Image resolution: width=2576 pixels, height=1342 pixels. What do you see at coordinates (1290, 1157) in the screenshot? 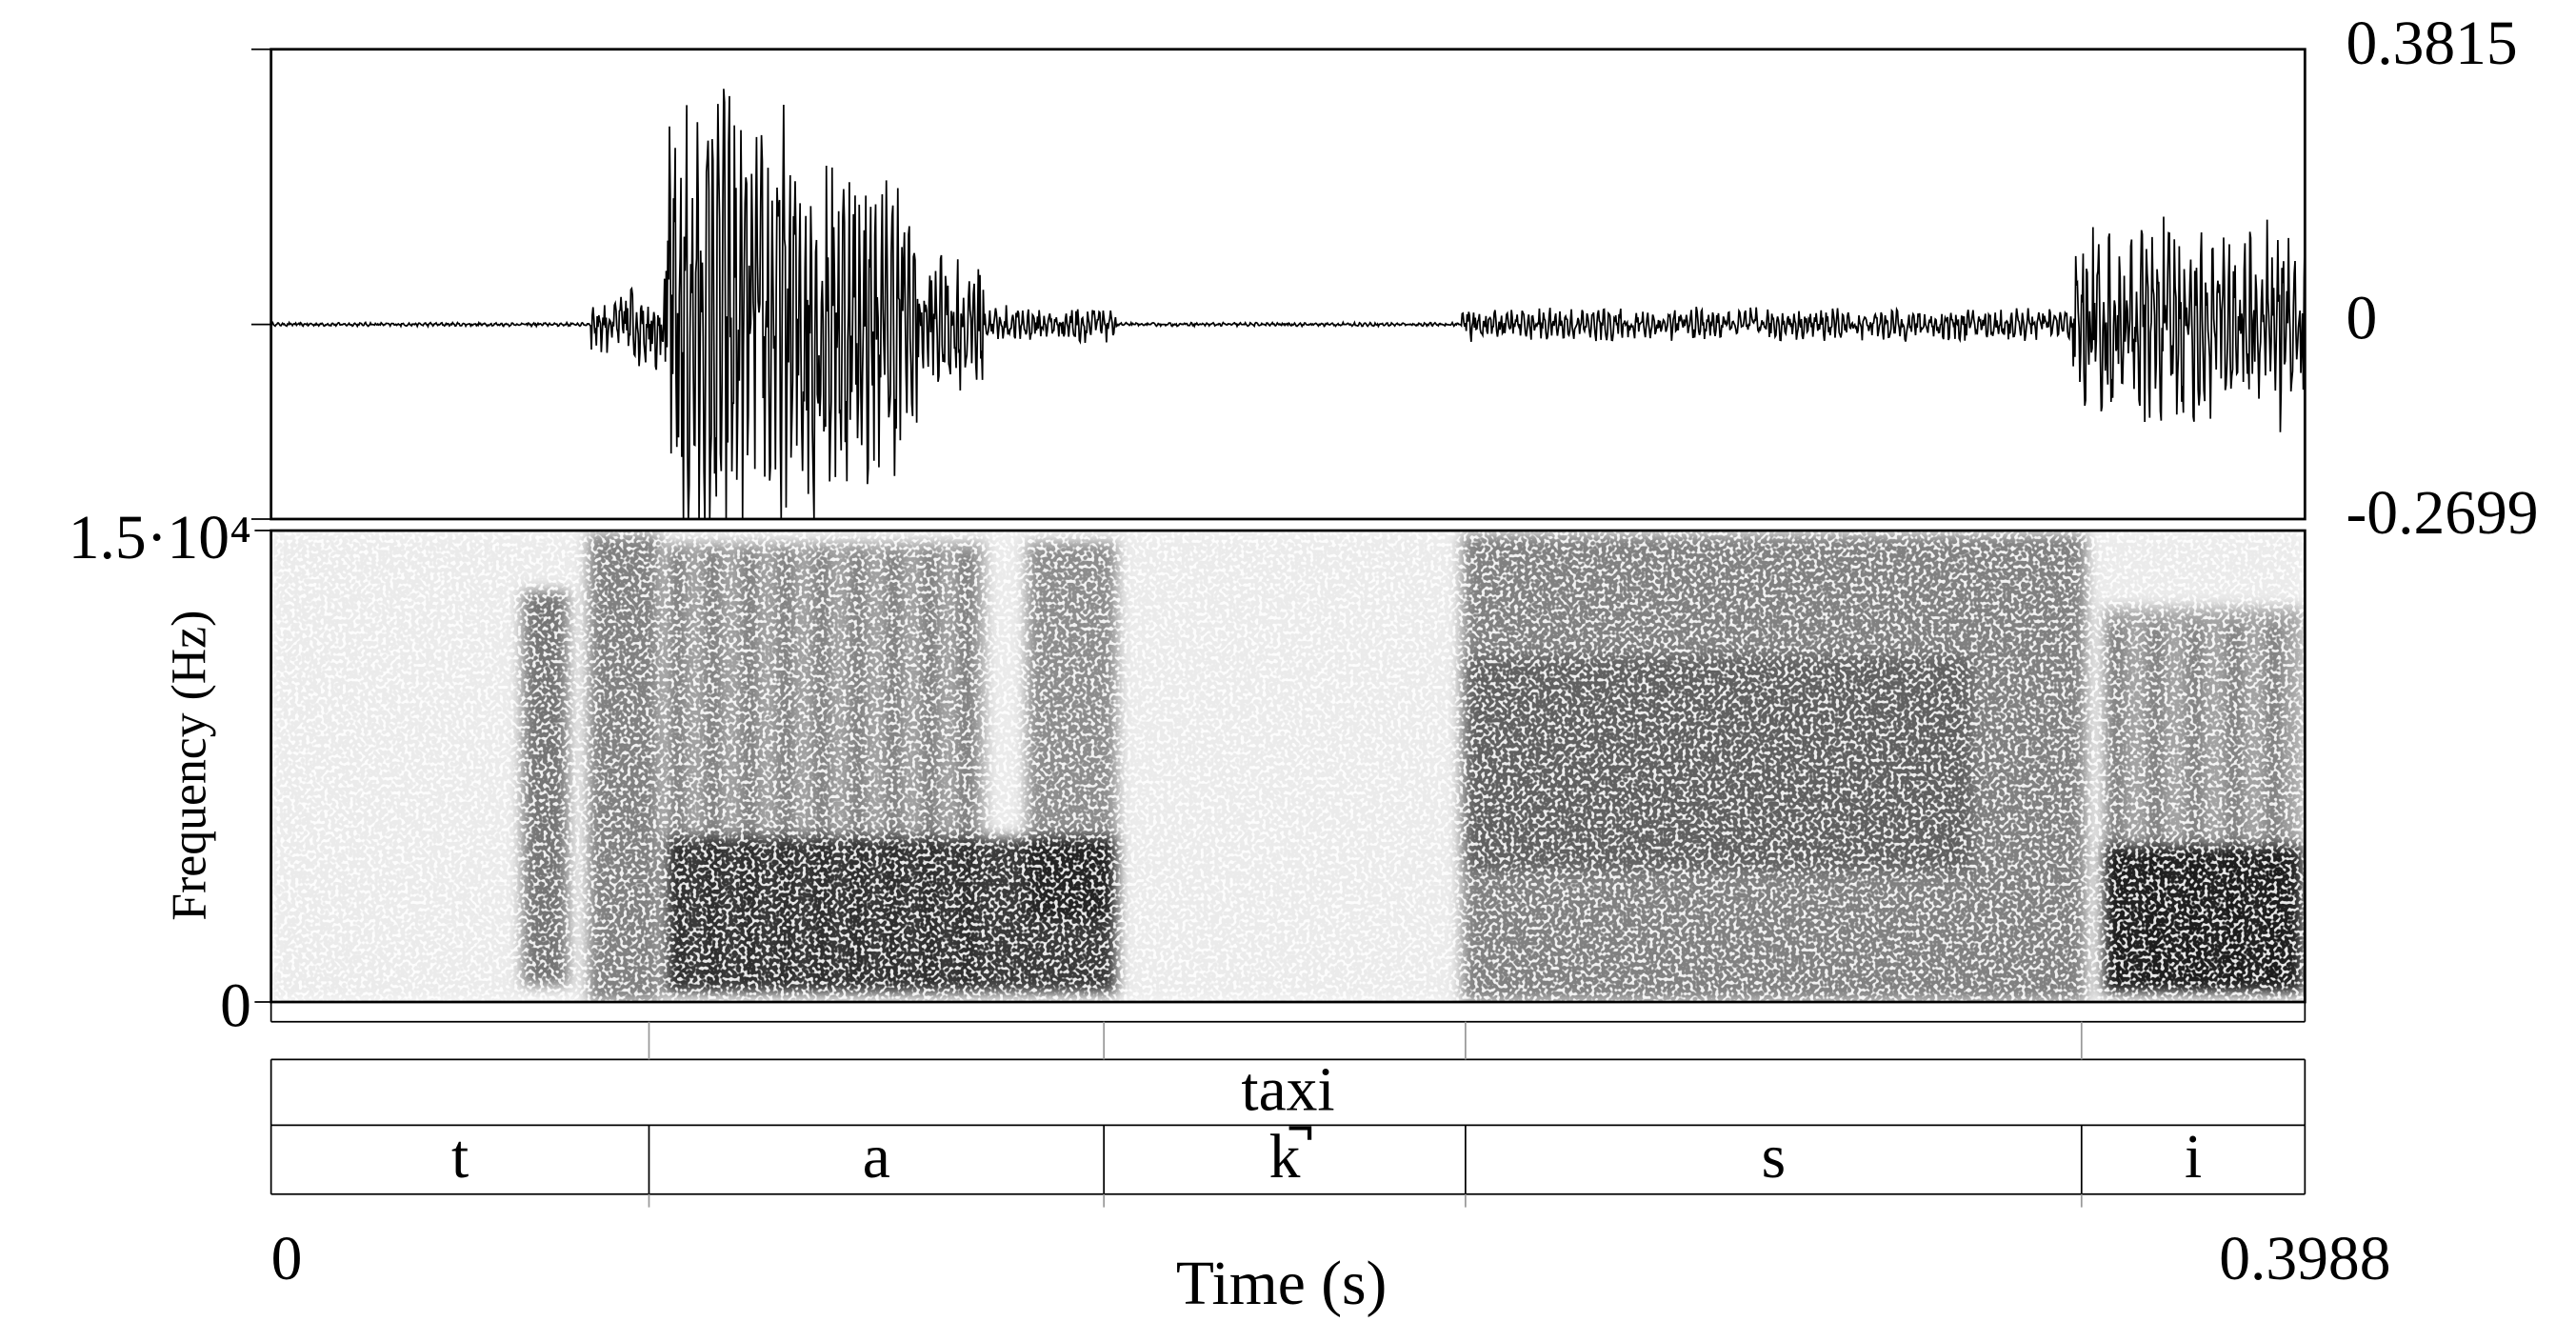
I see `interval-label: k̚` at bounding box center [1290, 1157].